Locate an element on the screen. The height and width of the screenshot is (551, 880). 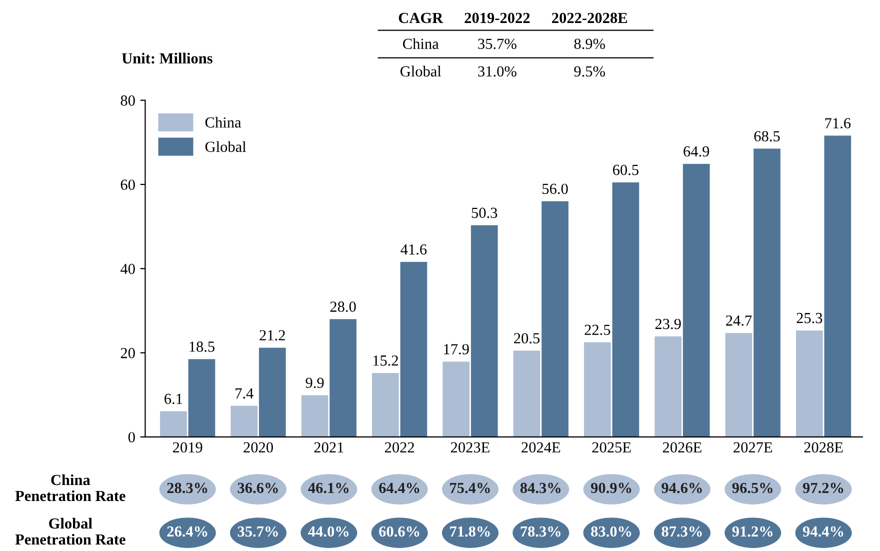
text: CAGR is located at coordinates (421, 18).